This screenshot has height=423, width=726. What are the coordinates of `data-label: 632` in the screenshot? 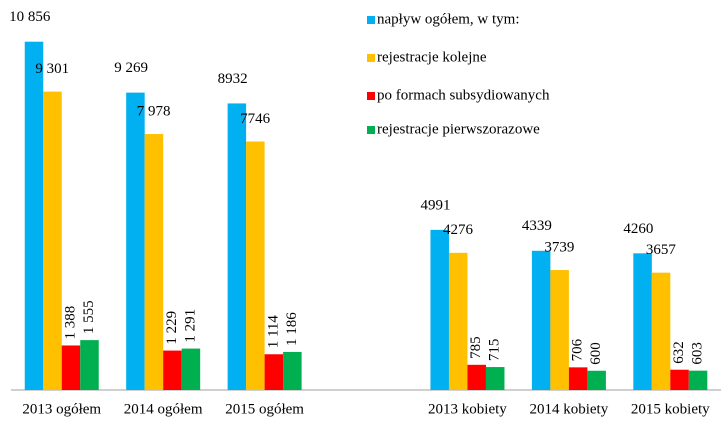 It's located at (679, 352).